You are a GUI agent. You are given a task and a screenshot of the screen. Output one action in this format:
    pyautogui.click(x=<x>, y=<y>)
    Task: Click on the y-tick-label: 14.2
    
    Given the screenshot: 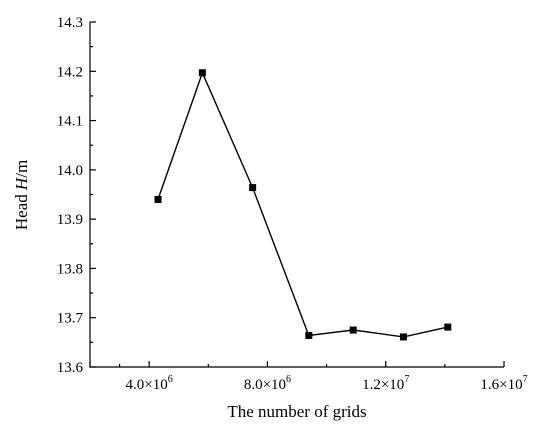 What is the action you would take?
    pyautogui.click(x=70, y=72)
    